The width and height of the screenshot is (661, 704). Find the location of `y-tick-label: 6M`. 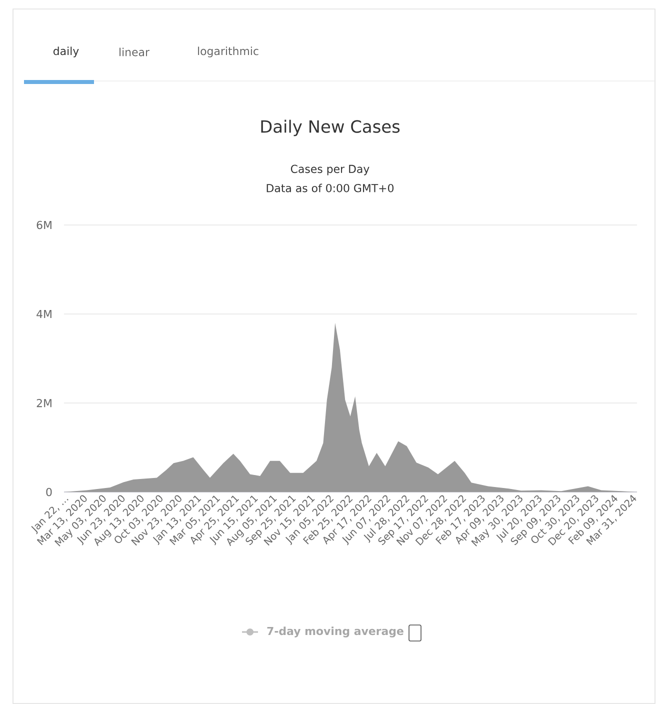

y-tick-label: 6M is located at coordinates (44, 225).